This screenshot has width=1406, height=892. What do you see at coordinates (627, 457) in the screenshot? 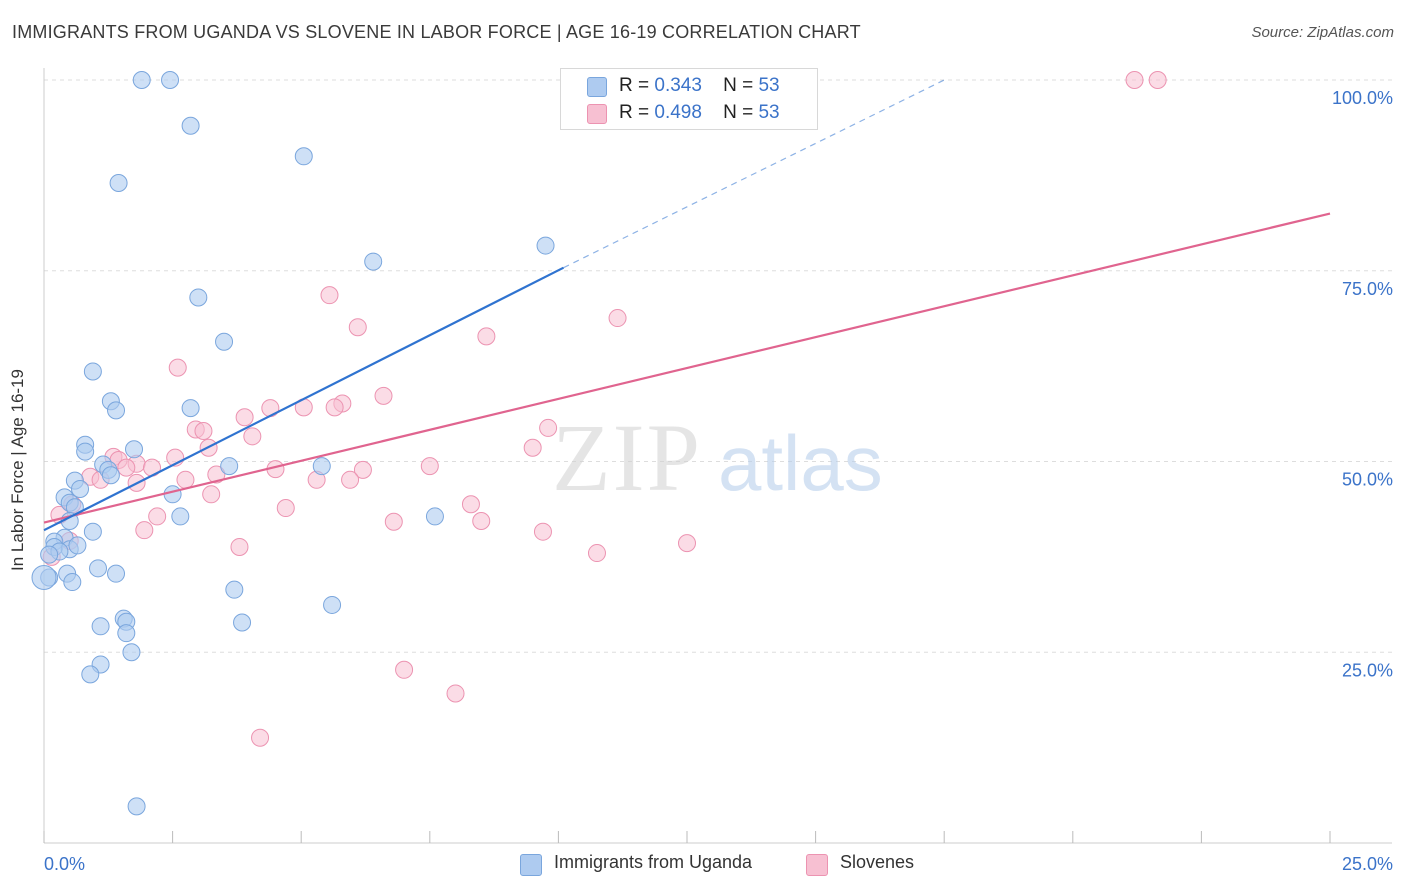
I see `watermark-zip: ZIP` at bounding box center [627, 457].